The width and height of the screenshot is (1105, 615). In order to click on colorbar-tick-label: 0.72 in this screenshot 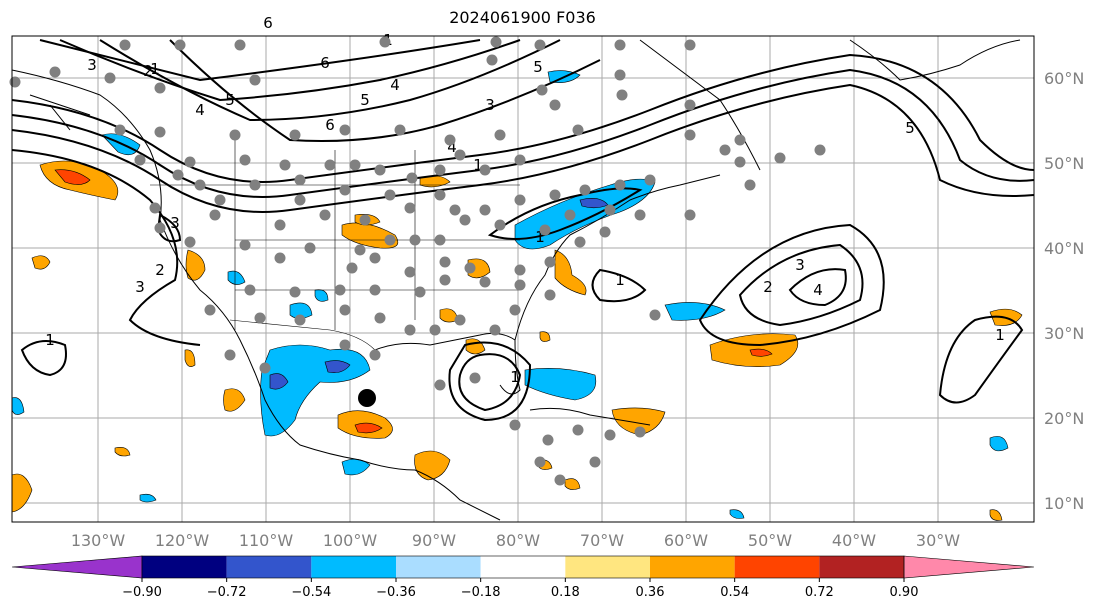, I will do `click(819, 592)`.